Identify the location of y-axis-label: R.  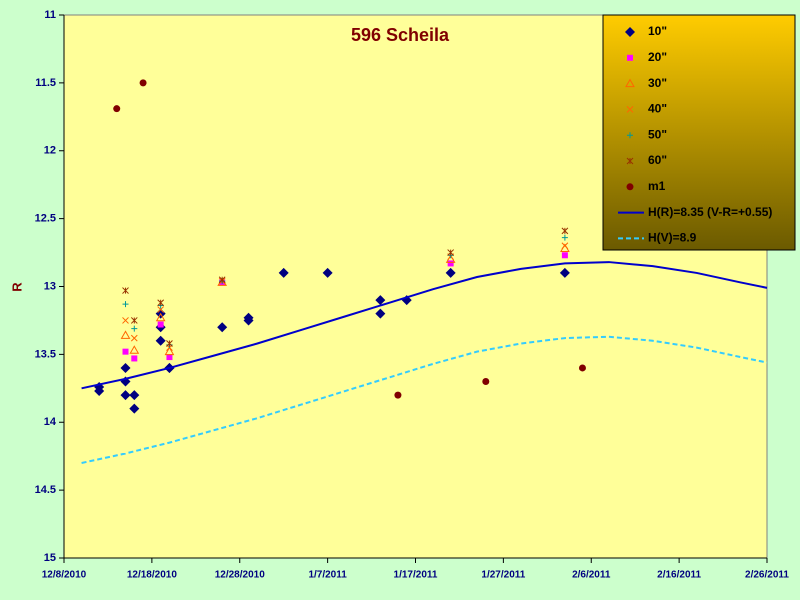
(16, 287).